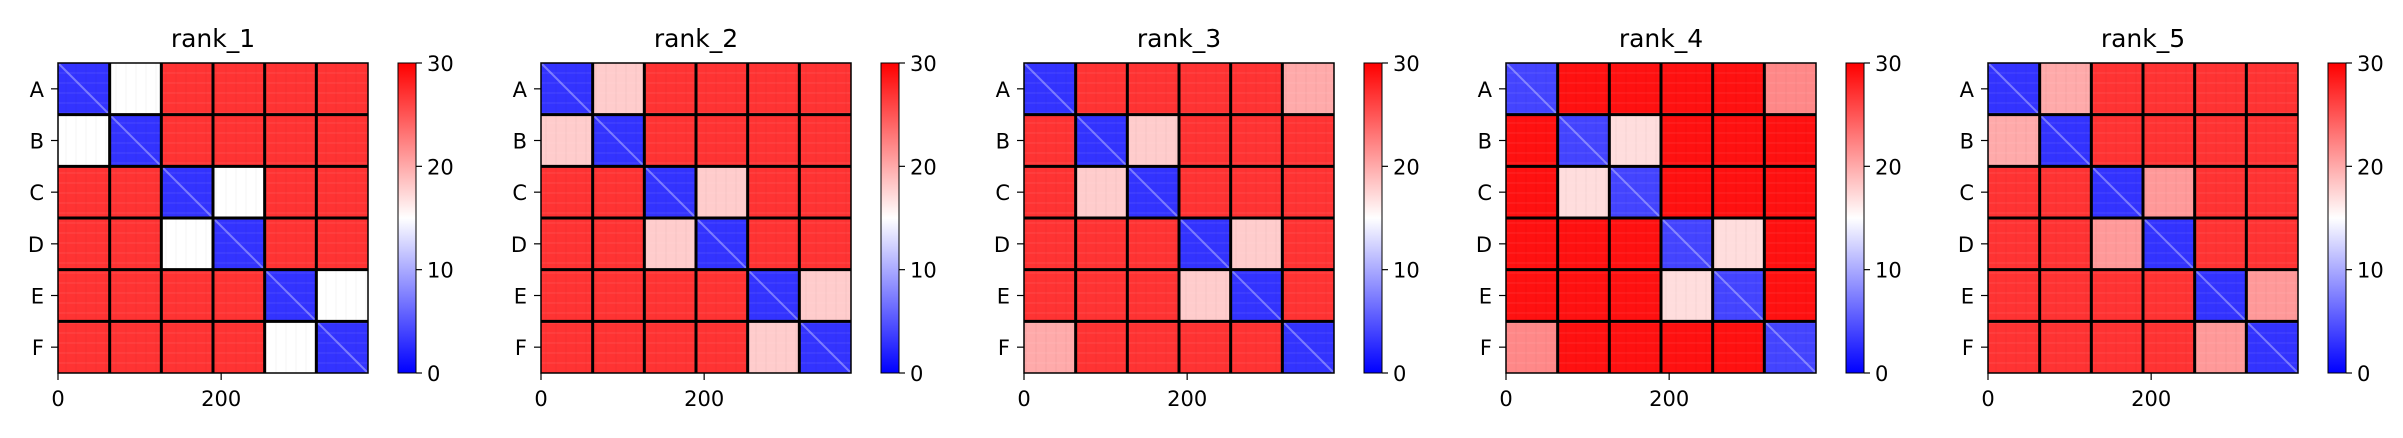  I want to click on panel-title: rank_2, so click(696, 38).